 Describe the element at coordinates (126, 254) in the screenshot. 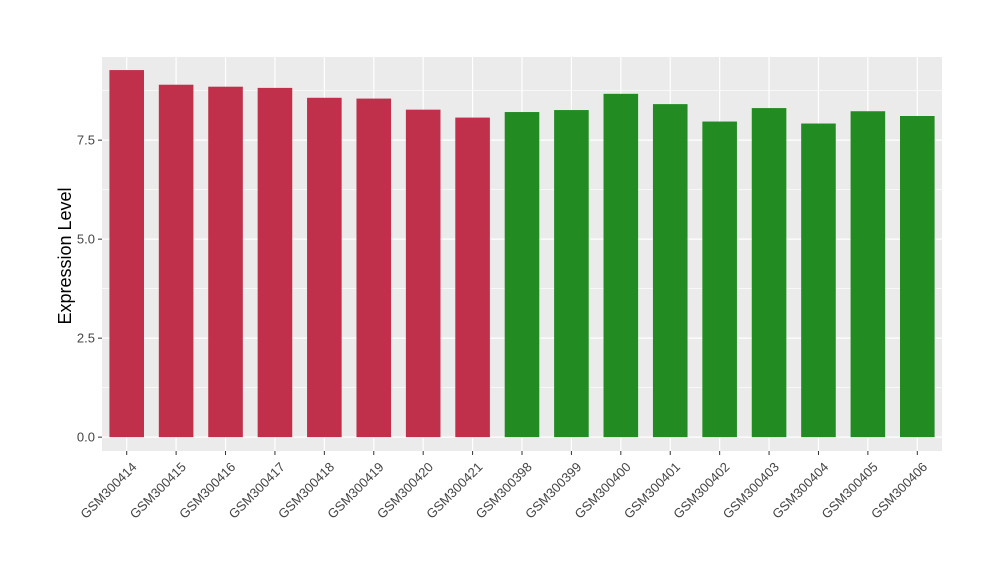

I see `bar-gsm300414` at that location.